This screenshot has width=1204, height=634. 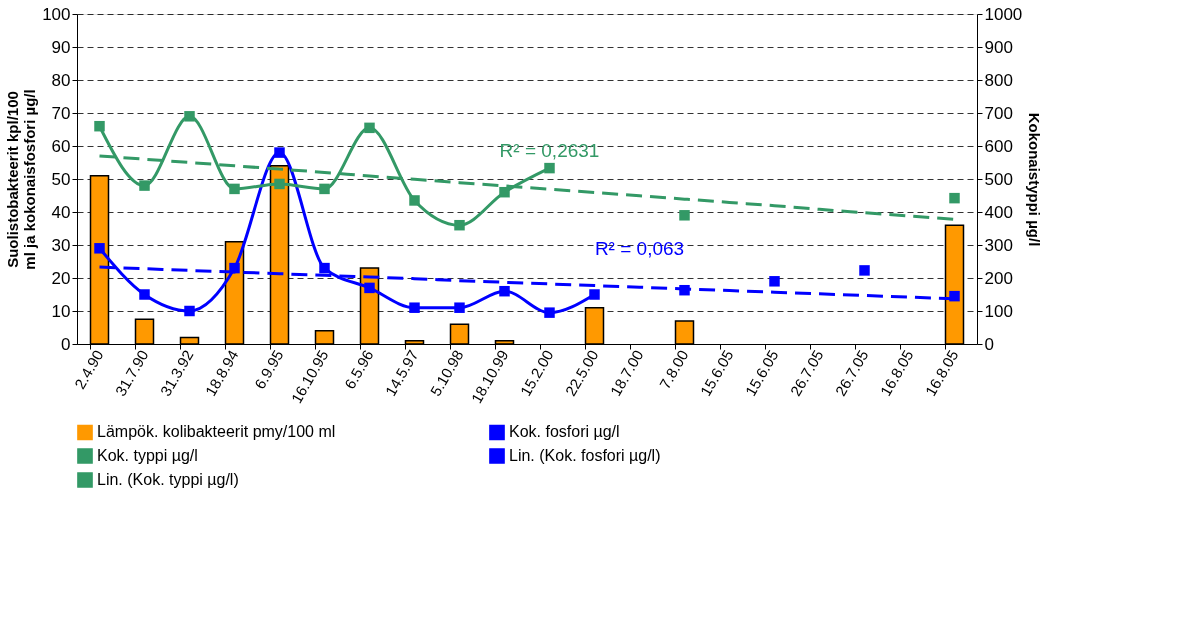 What do you see at coordinates (998, 113) in the screenshot?
I see `y2-tick-label: 700` at bounding box center [998, 113].